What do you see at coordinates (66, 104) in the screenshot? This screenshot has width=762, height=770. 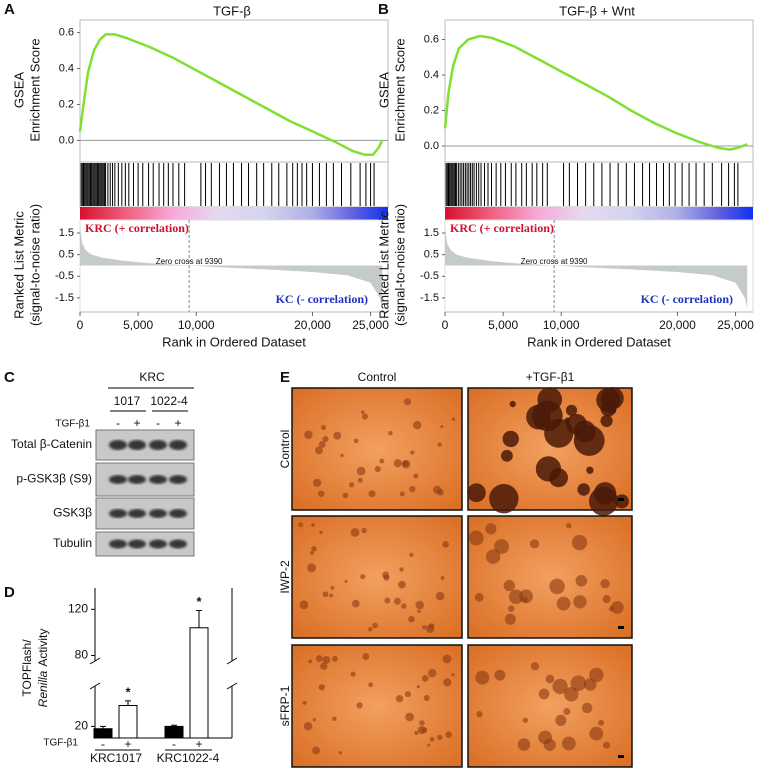 I see `y-tick-label: 0.2` at bounding box center [66, 104].